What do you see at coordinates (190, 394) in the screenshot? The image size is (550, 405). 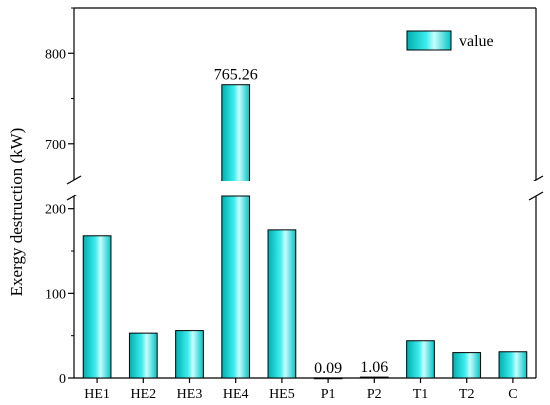 I see `x-tick-label: HE3` at bounding box center [190, 394].